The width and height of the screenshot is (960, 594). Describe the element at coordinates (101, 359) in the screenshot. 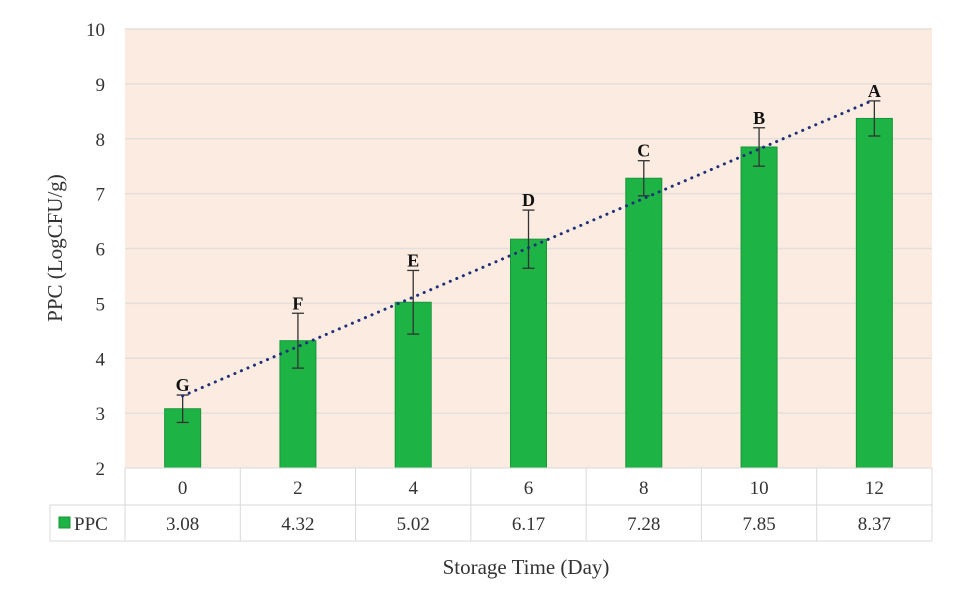

I see `y-tick-label: 4` at that location.